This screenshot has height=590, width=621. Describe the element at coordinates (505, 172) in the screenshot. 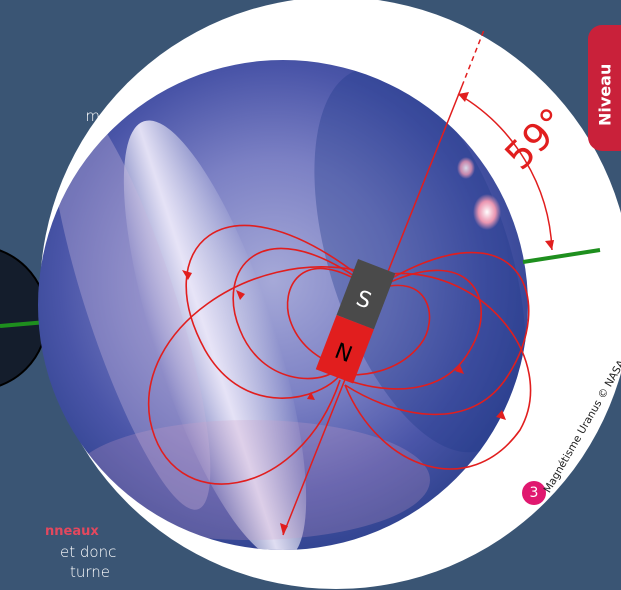

I see `angle-arc` at that location.